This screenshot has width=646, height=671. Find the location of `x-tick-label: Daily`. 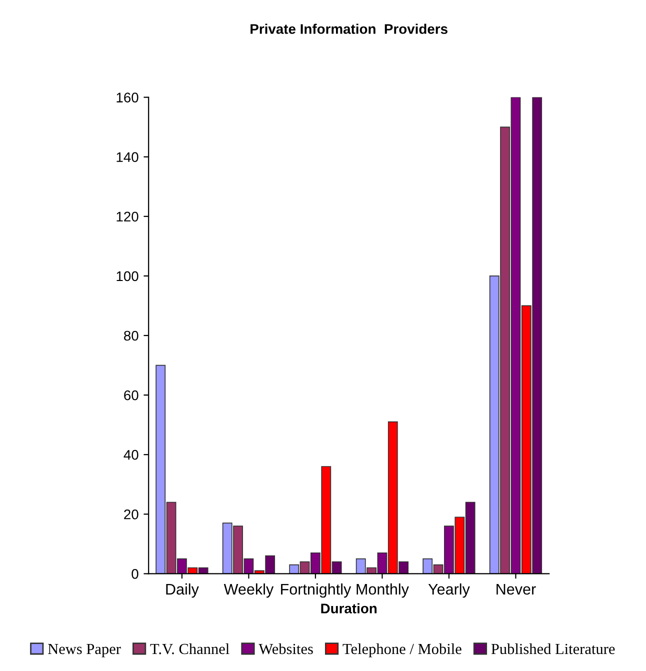

x-tick-label: Daily is located at coordinates (182, 590).